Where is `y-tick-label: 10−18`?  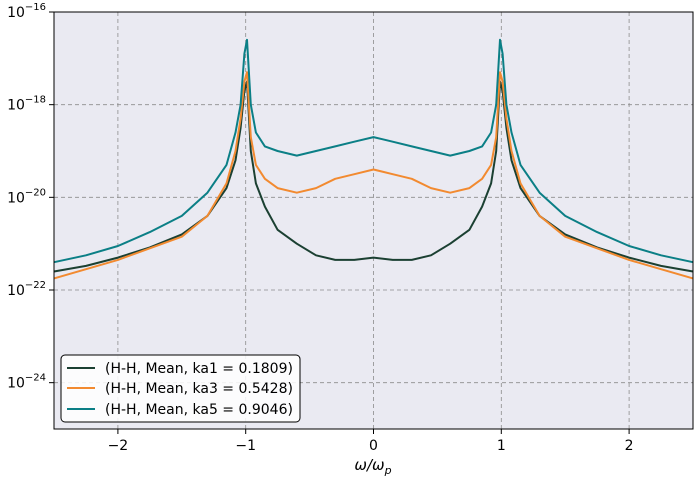 y-tick-label: 10−18 is located at coordinates (26, 104).